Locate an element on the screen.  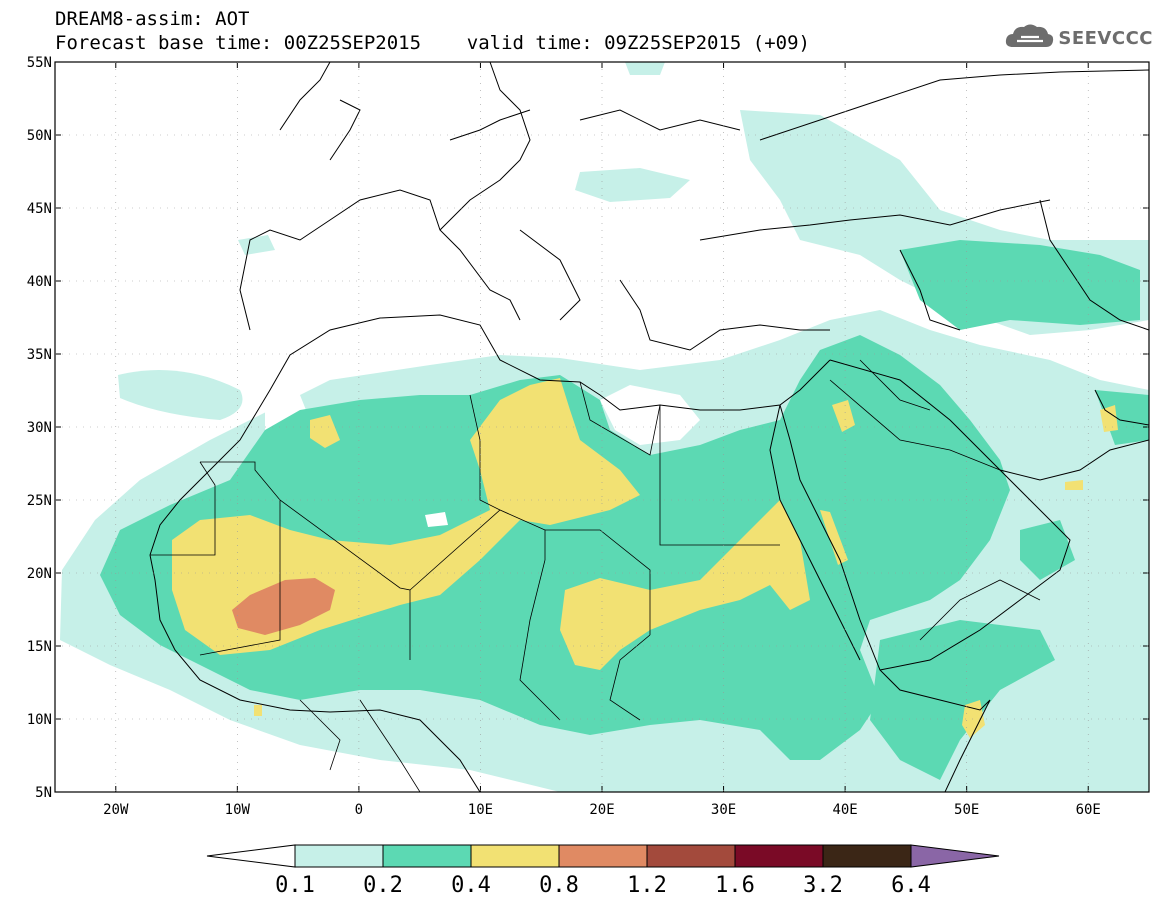
lon-tick-label: 20W is located at coordinates (116, 810).